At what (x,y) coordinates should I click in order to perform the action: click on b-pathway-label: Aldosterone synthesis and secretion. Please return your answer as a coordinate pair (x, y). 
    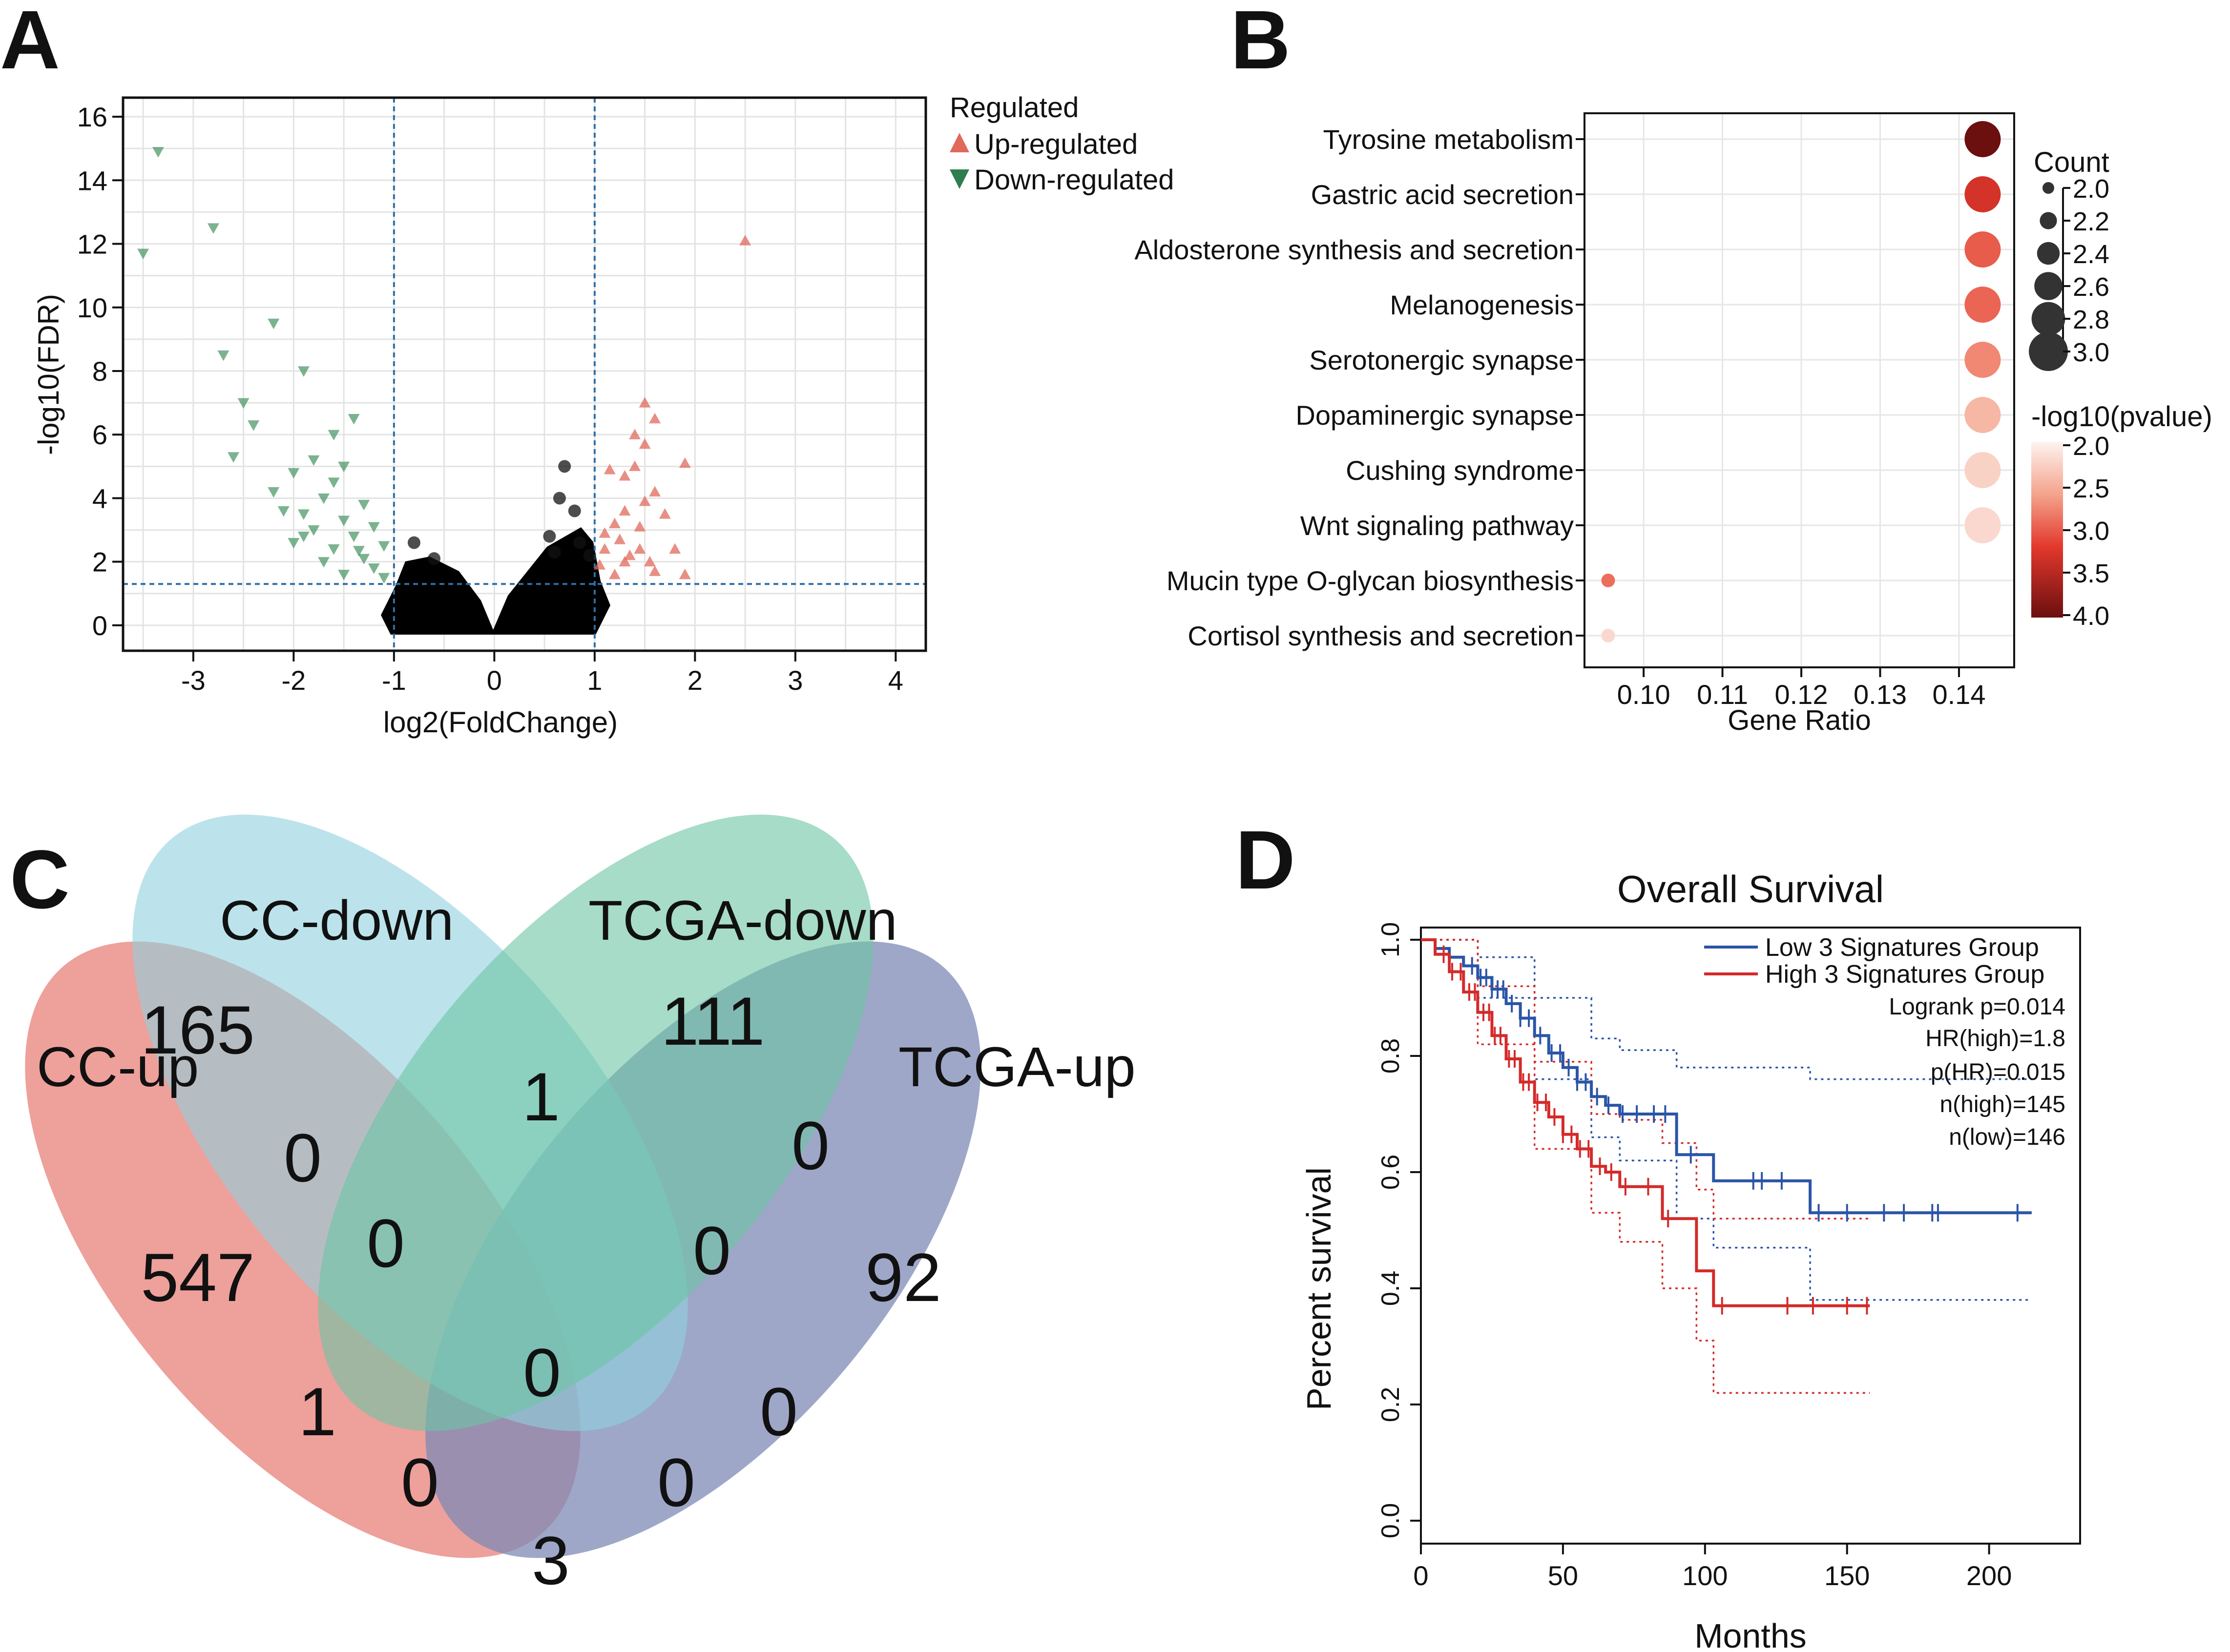
    Looking at the image, I should click on (1354, 249).